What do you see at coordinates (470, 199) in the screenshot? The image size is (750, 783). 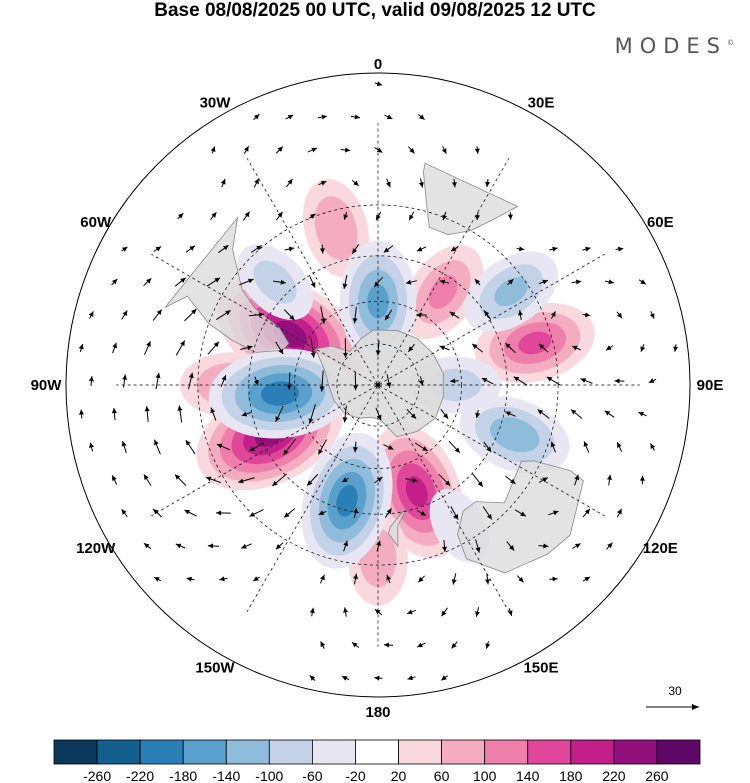 I see `africa-landmass` at bounding box center [470, 199].